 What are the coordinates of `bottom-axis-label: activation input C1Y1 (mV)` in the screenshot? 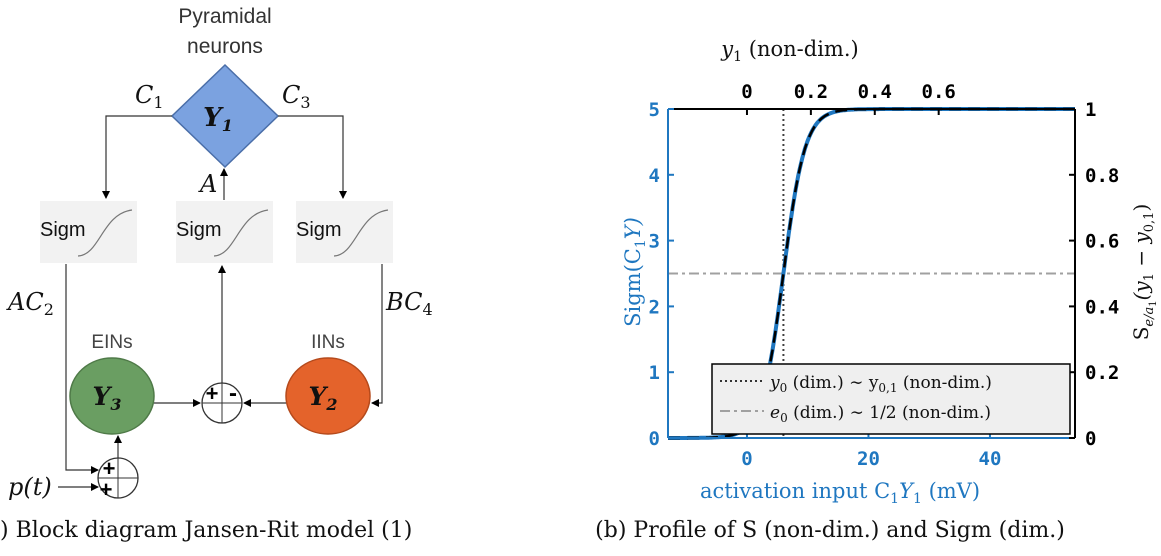 It's located at (840, 493).